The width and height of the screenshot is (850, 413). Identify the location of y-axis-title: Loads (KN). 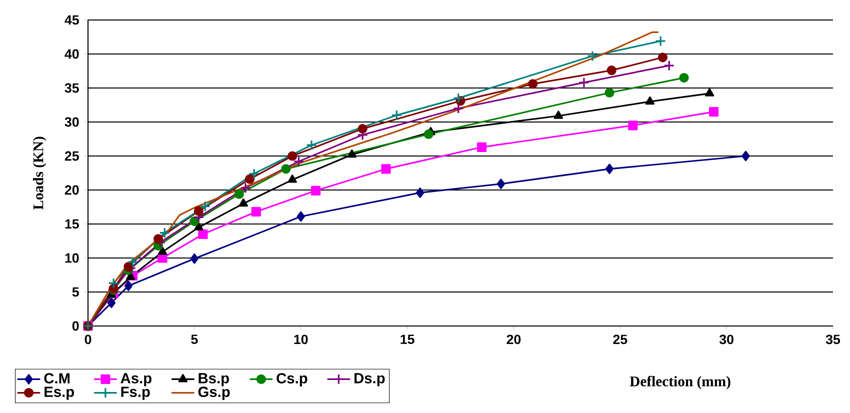
(39, 173).